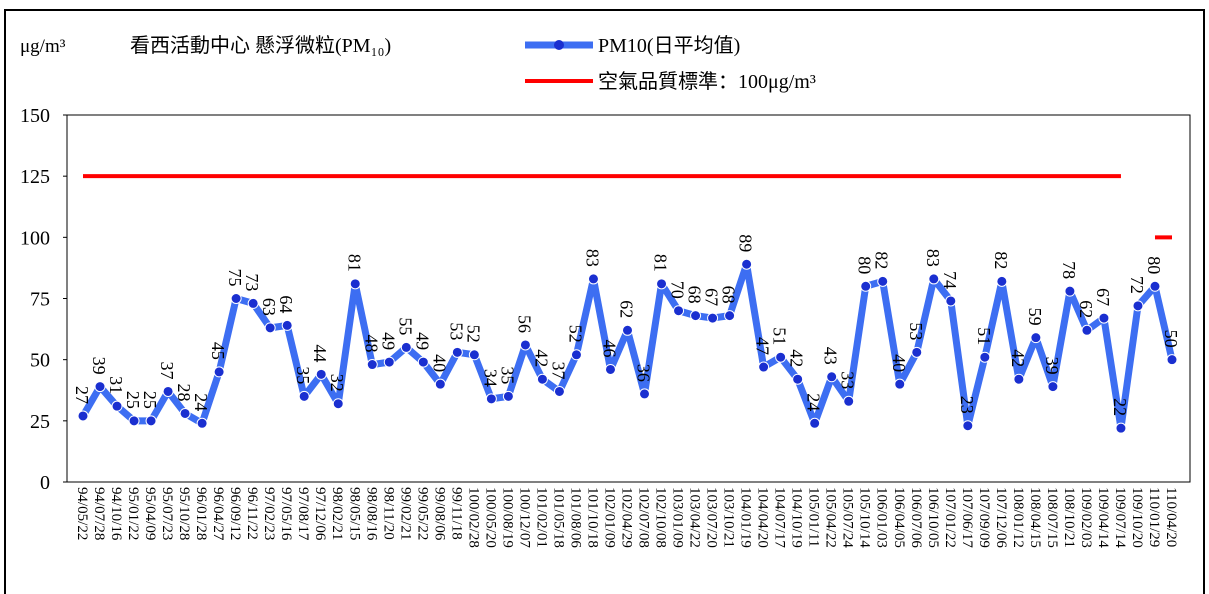  What do you see at coordinates (524, 324) in the screenshot?
I see `data-label: 56` at bounding box center [524, 324].